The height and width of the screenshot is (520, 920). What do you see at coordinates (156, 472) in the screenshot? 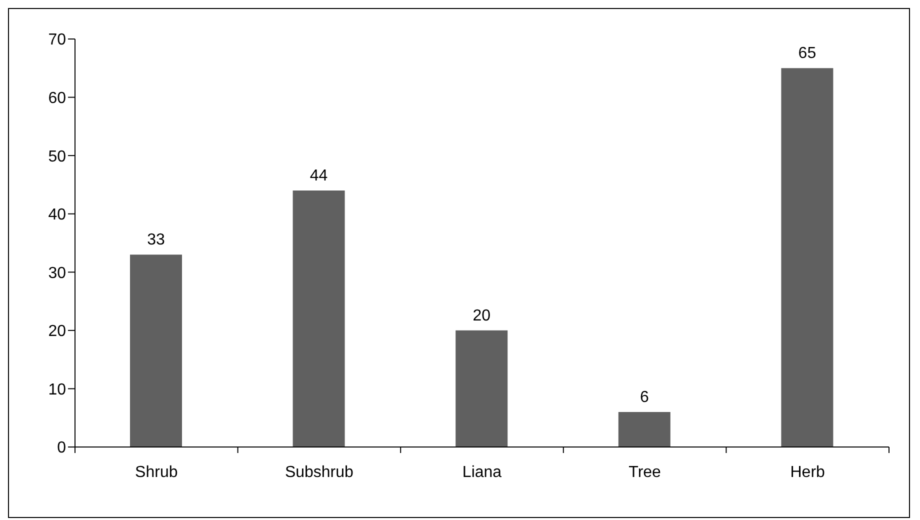
I see `x-tick-label: Shrub` at bounding box center [156, 472].